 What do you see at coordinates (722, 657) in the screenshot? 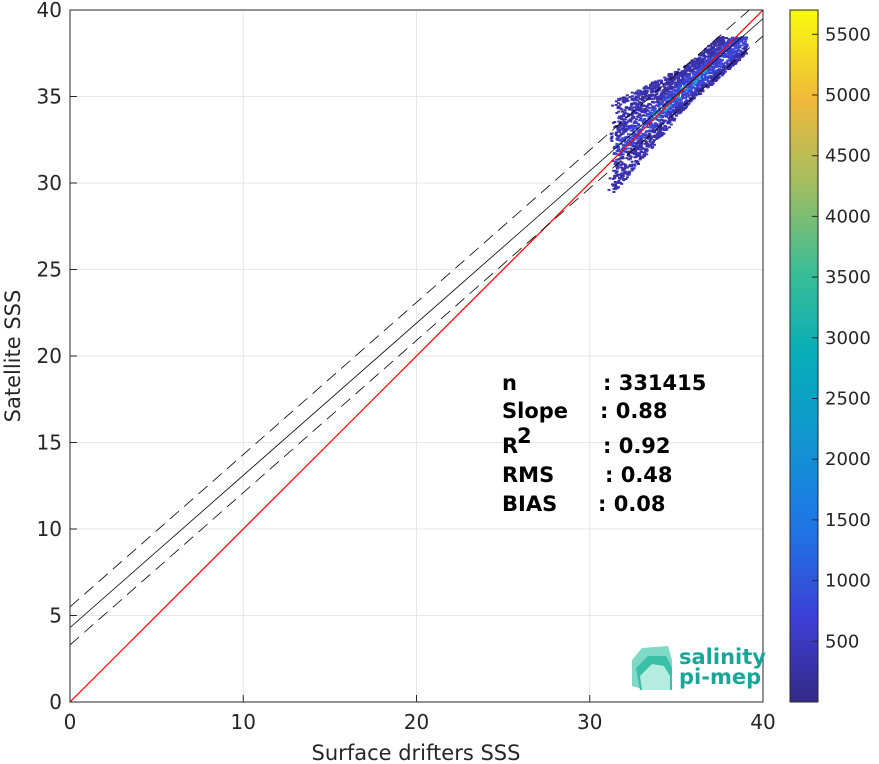
I see `logo-text-salinity: salinity` at bounding box center [722, 657].